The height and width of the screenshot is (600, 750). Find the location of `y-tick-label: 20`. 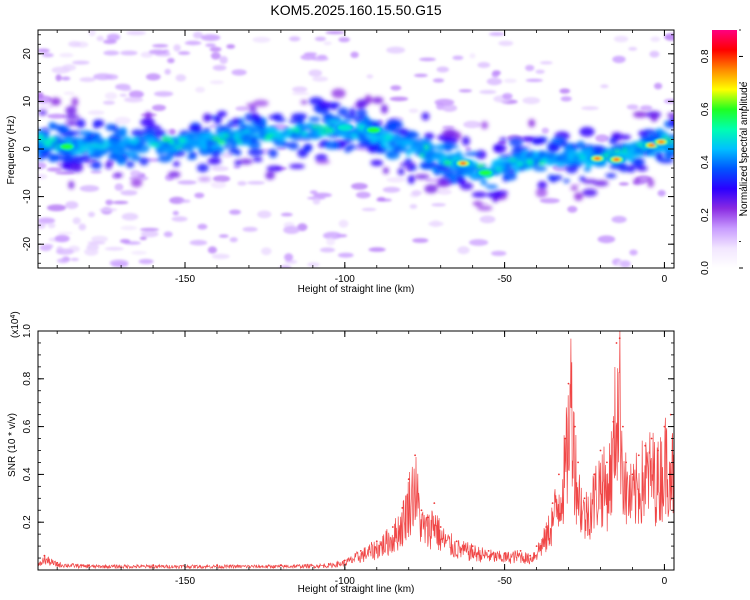

y-tick-label: 20 is located at coordinates (27, 54).